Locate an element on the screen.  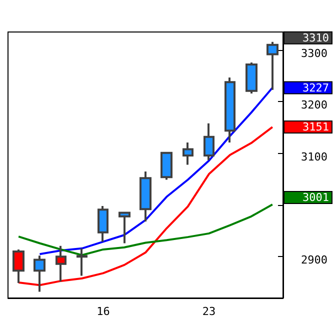
x-tick-label: 23 is located at coordinates (209, 311).